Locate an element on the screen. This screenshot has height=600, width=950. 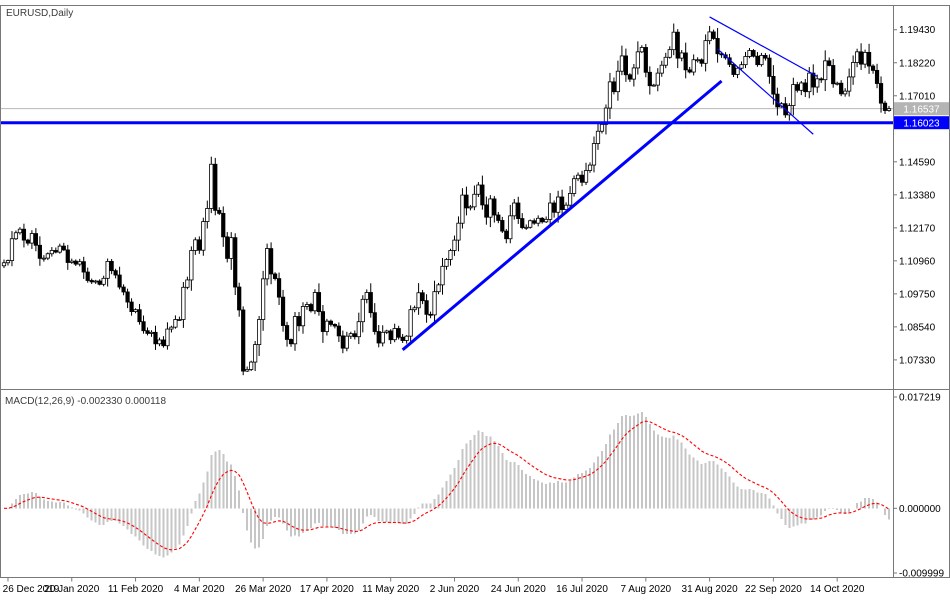
blue-level-price-tag-value: 1.16023 is located at coordinates (921, 123).